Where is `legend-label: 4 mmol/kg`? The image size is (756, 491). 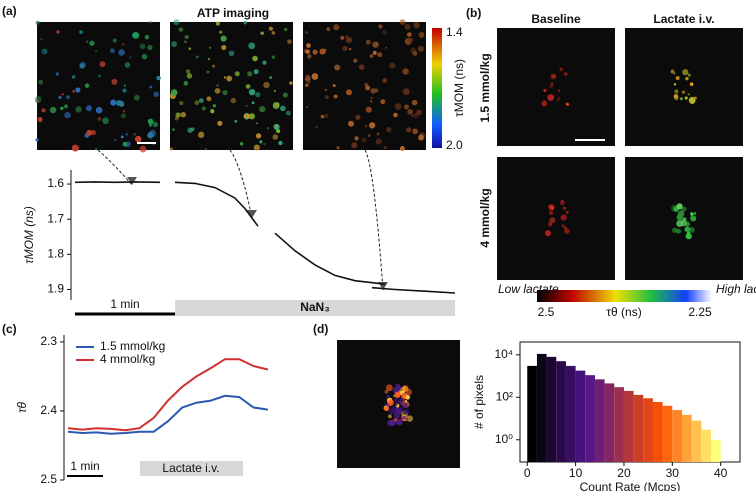 legend-label: 4 mmol/kg is located at coordinates (127, 359).